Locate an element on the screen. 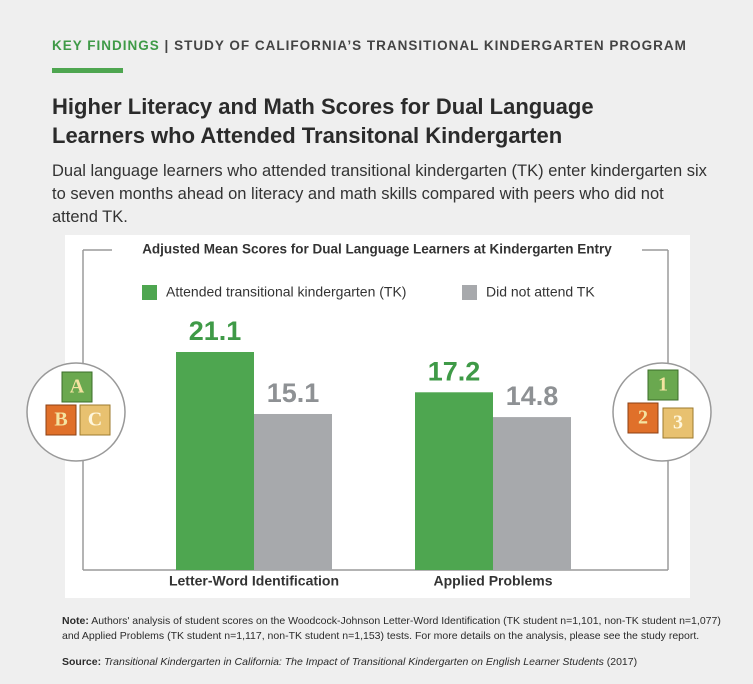  value-label: 15.1 is located at coordinates (293, 393).